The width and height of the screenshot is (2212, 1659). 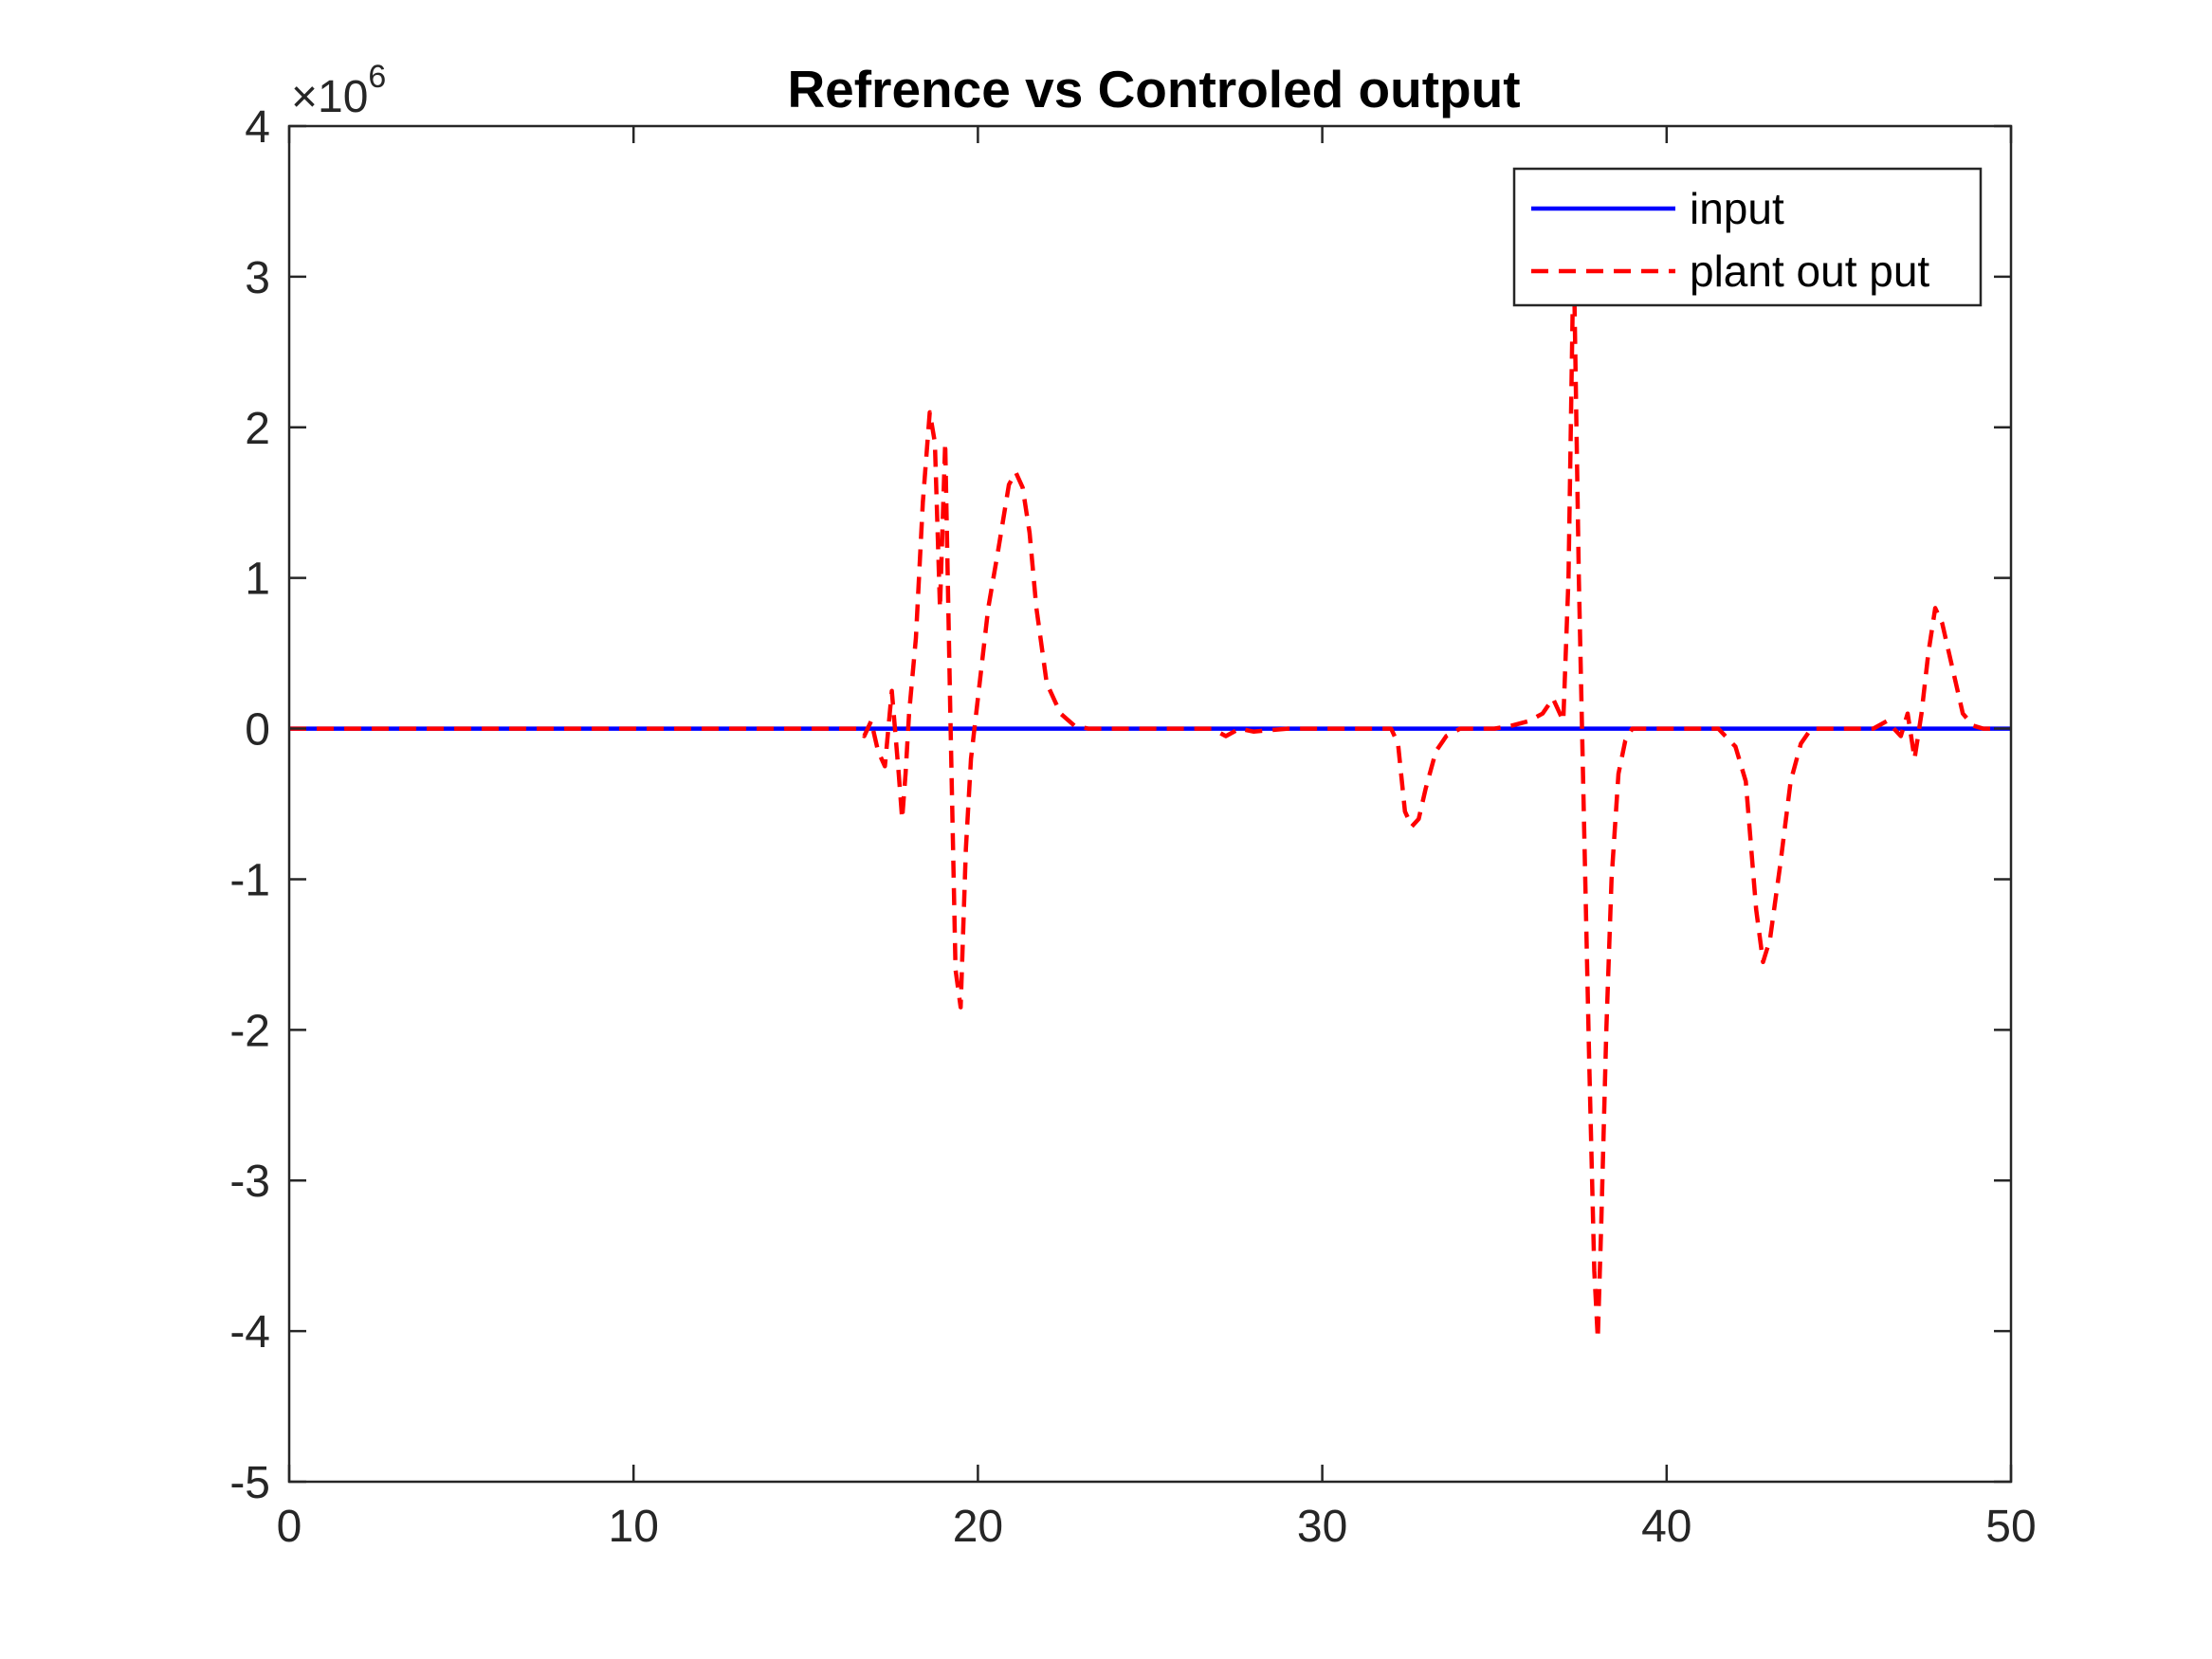 I want to click on x-tick-label: 50, so click(x=2010, y=1527).